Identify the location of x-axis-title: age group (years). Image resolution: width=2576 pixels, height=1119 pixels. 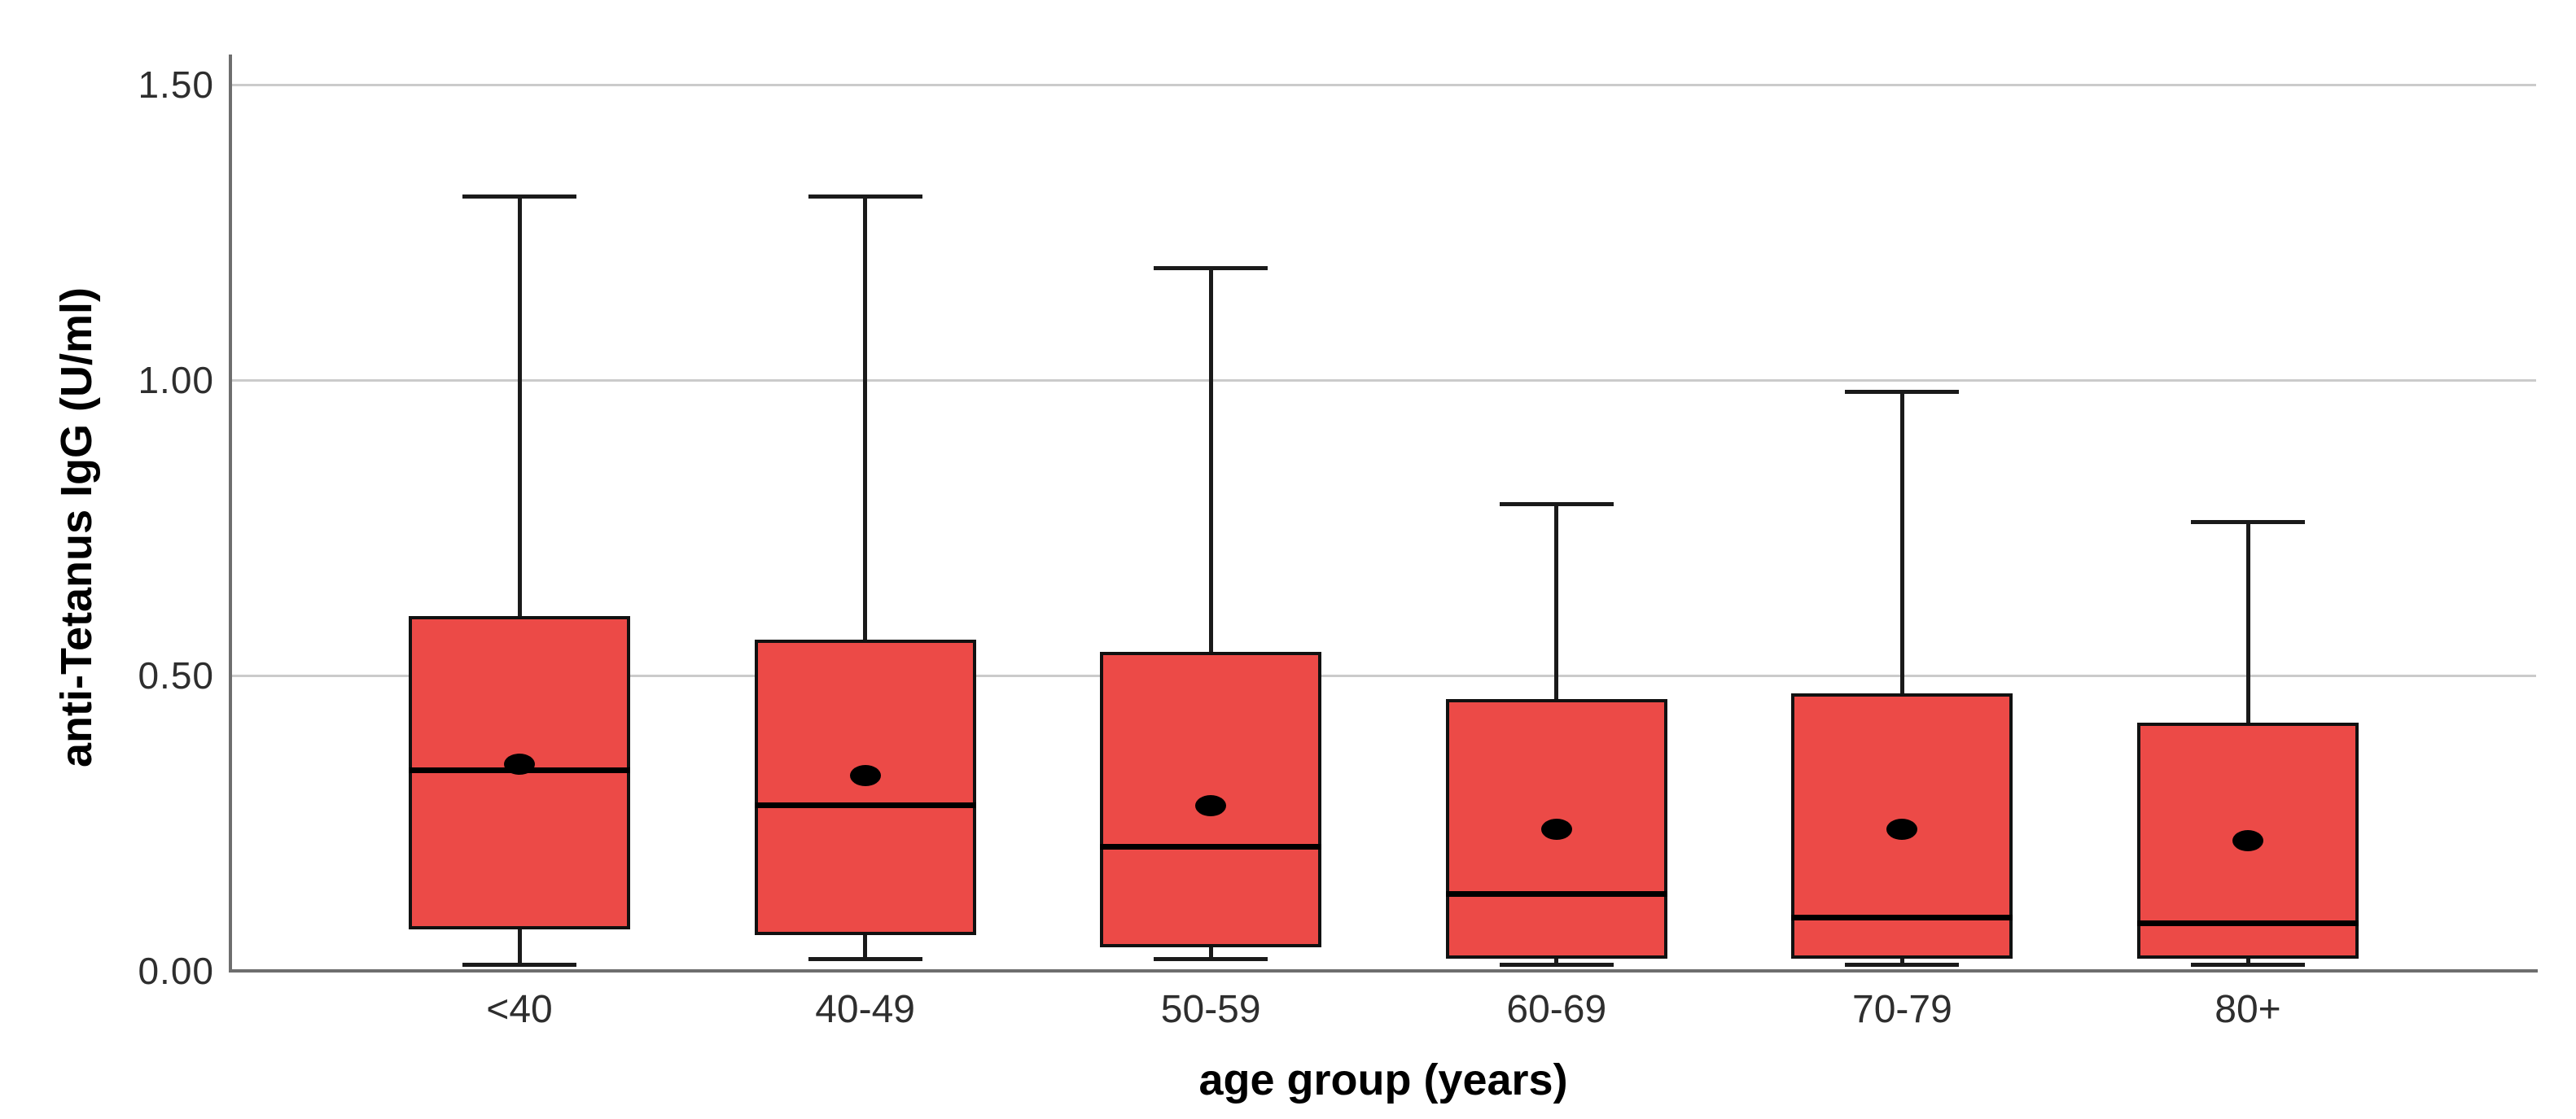
(1383, 1080).